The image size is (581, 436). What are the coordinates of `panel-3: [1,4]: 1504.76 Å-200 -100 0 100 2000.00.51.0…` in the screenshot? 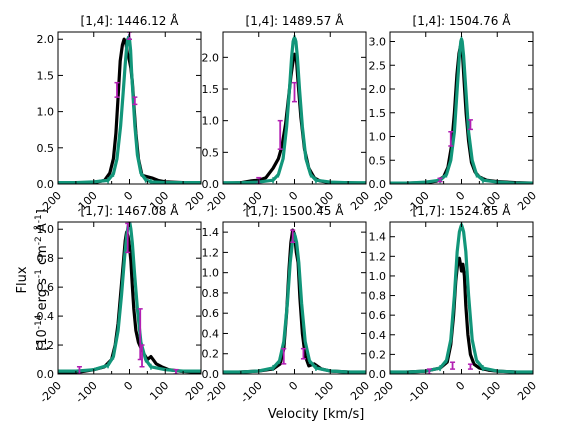 It's located at (454, 114).